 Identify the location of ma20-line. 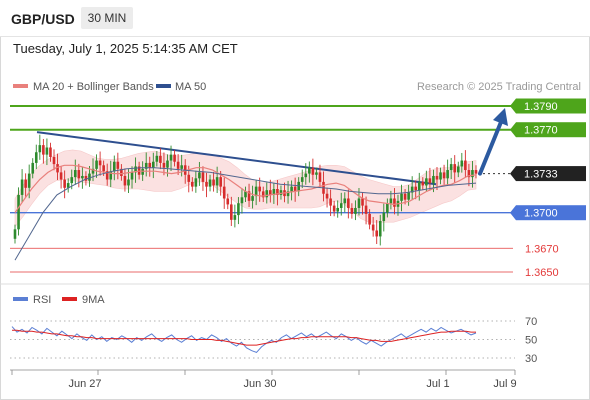
(245, 189).